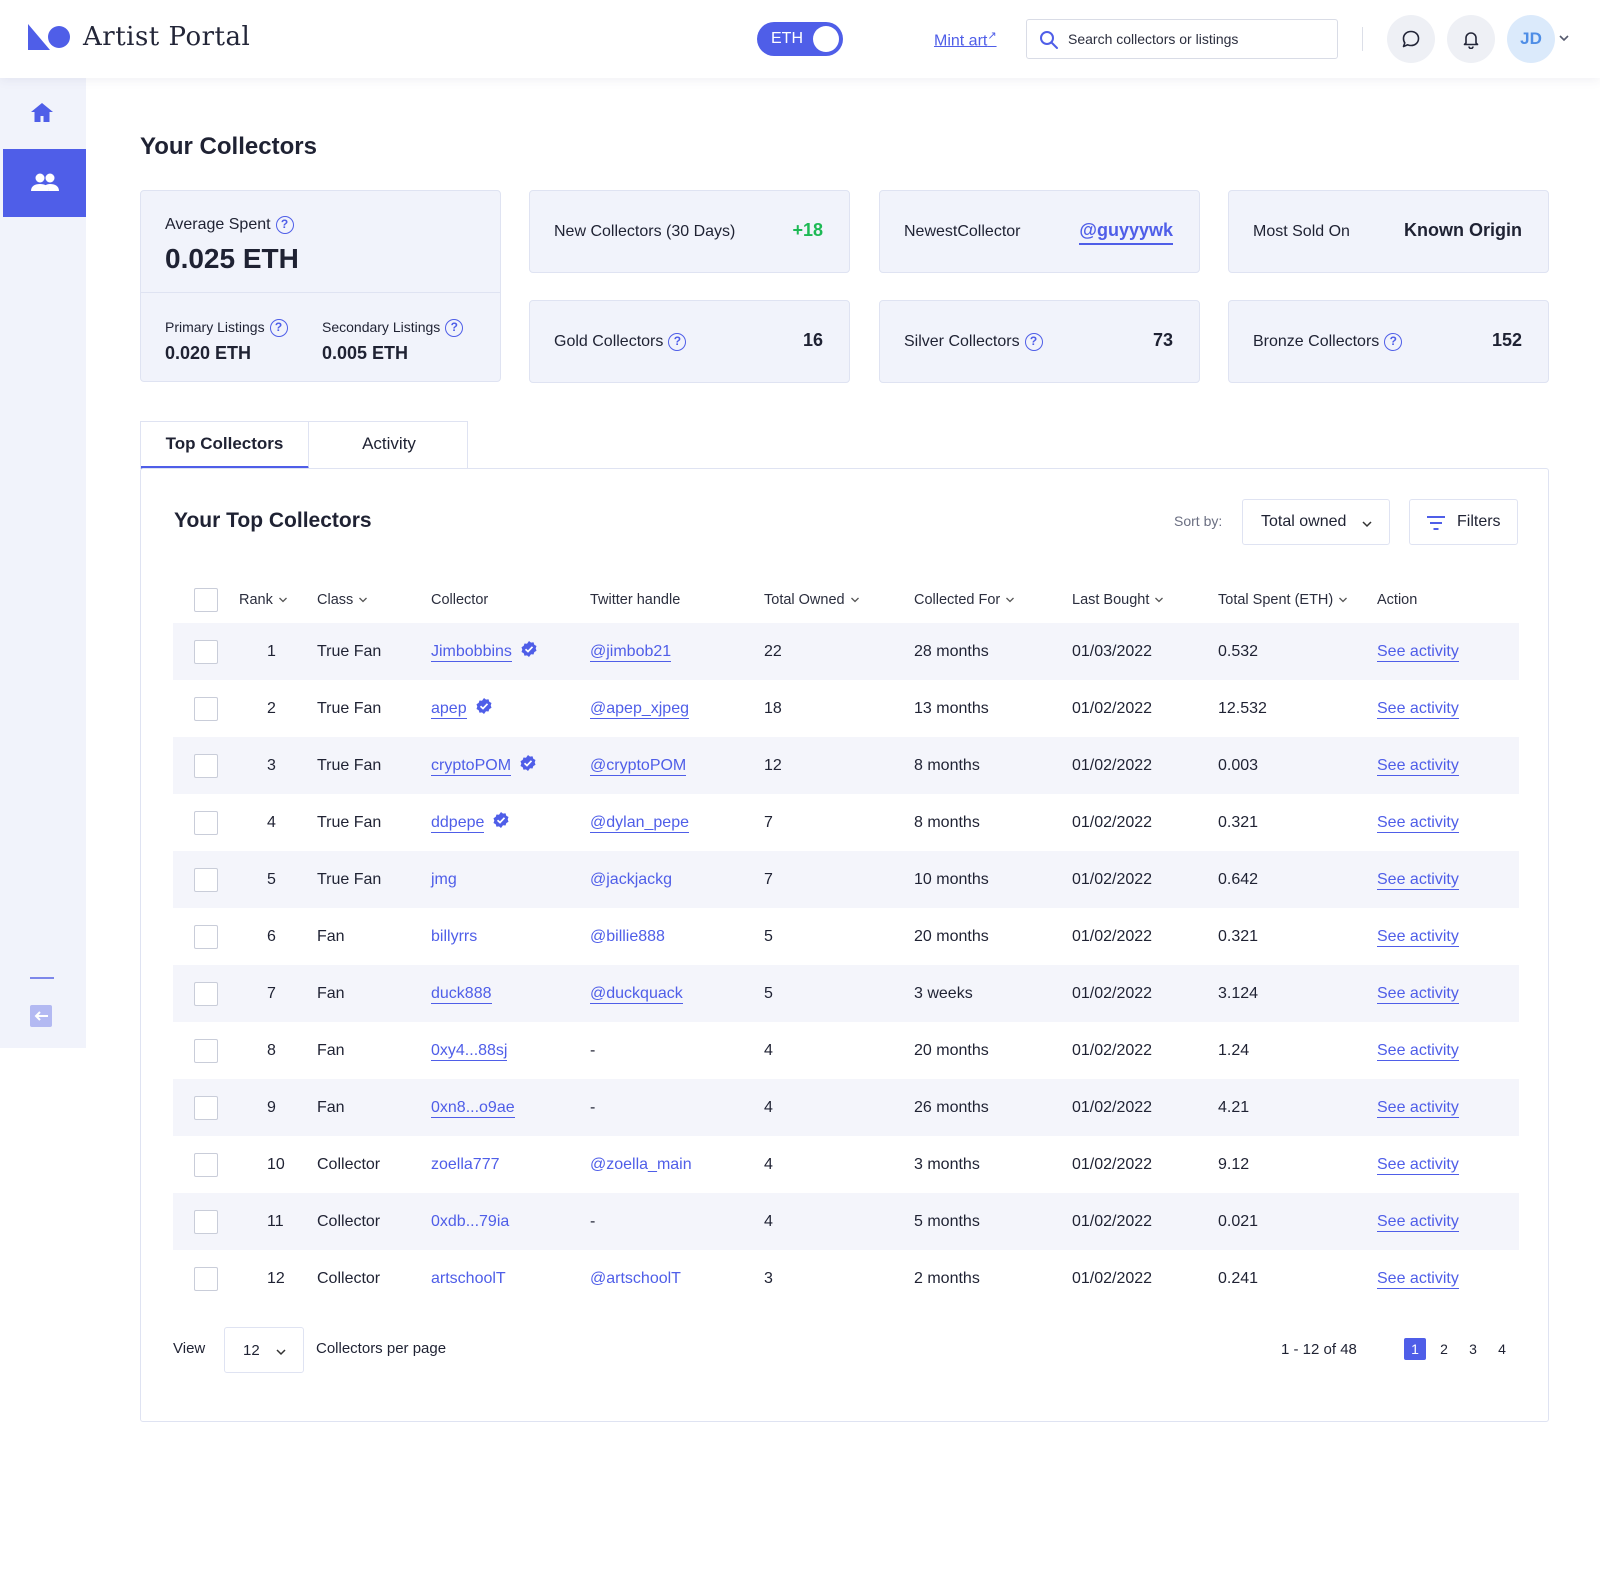 This screenshot has width=1600, height=1588. What do you see at coordinates (444, 879) in the screenshot?
I see `collector-link: jmg` at bounding box center [444, 879].